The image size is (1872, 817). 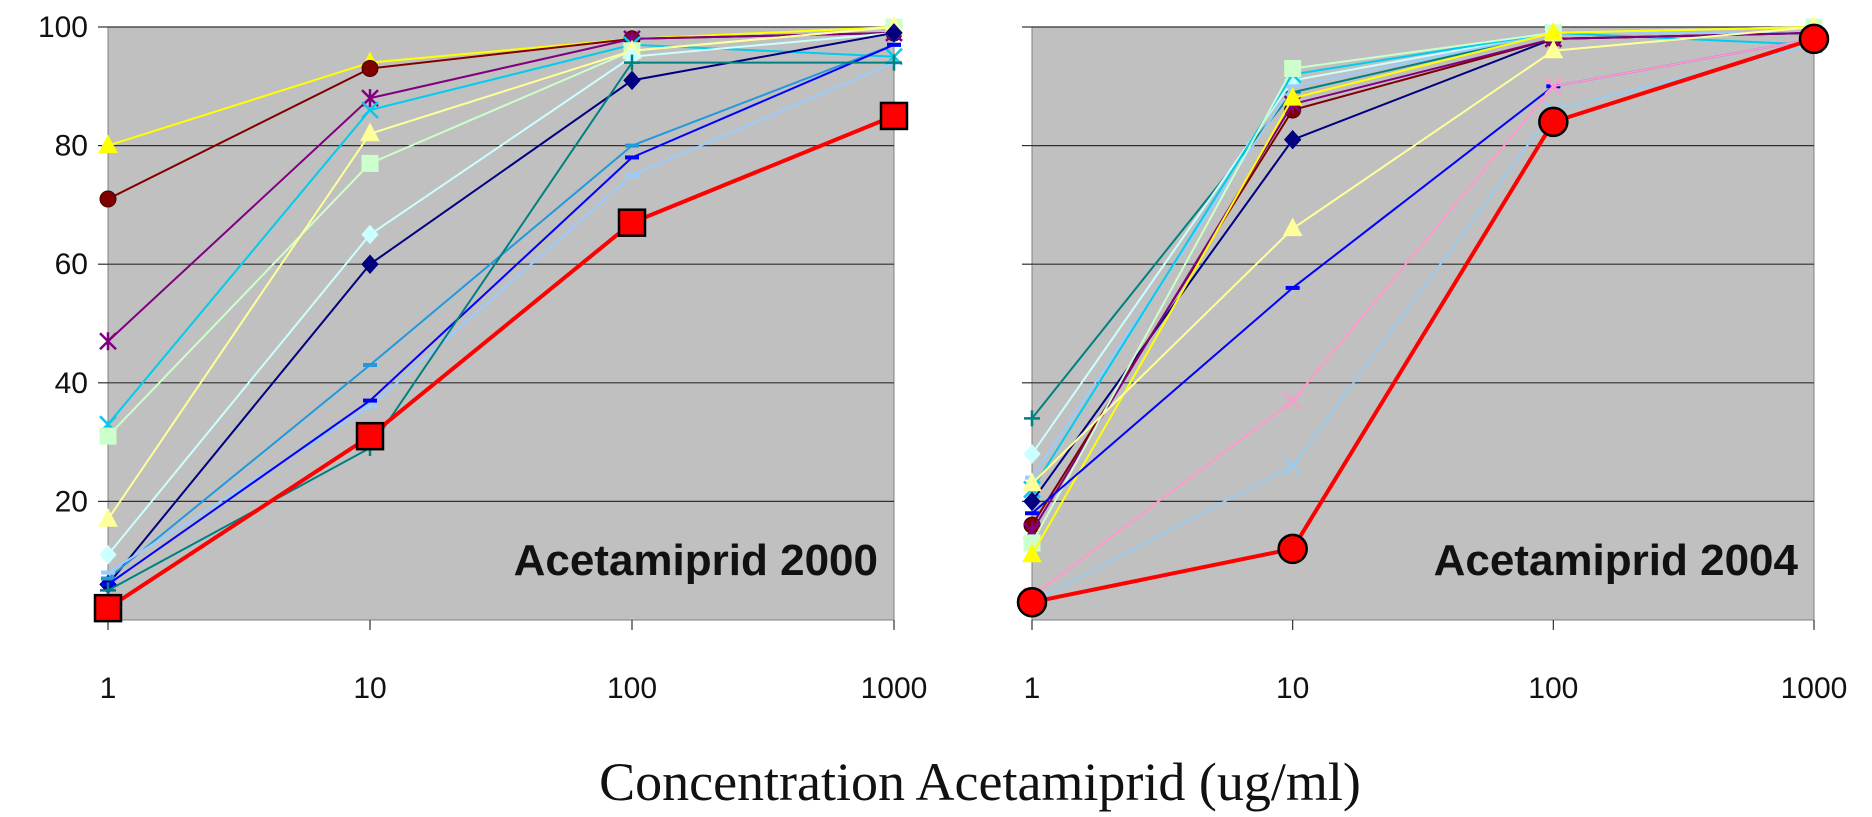 What do you see at coordinates (71, 383) in the screenshot?
I see `y-tick-label: 40` at bounding box center [71, 383].